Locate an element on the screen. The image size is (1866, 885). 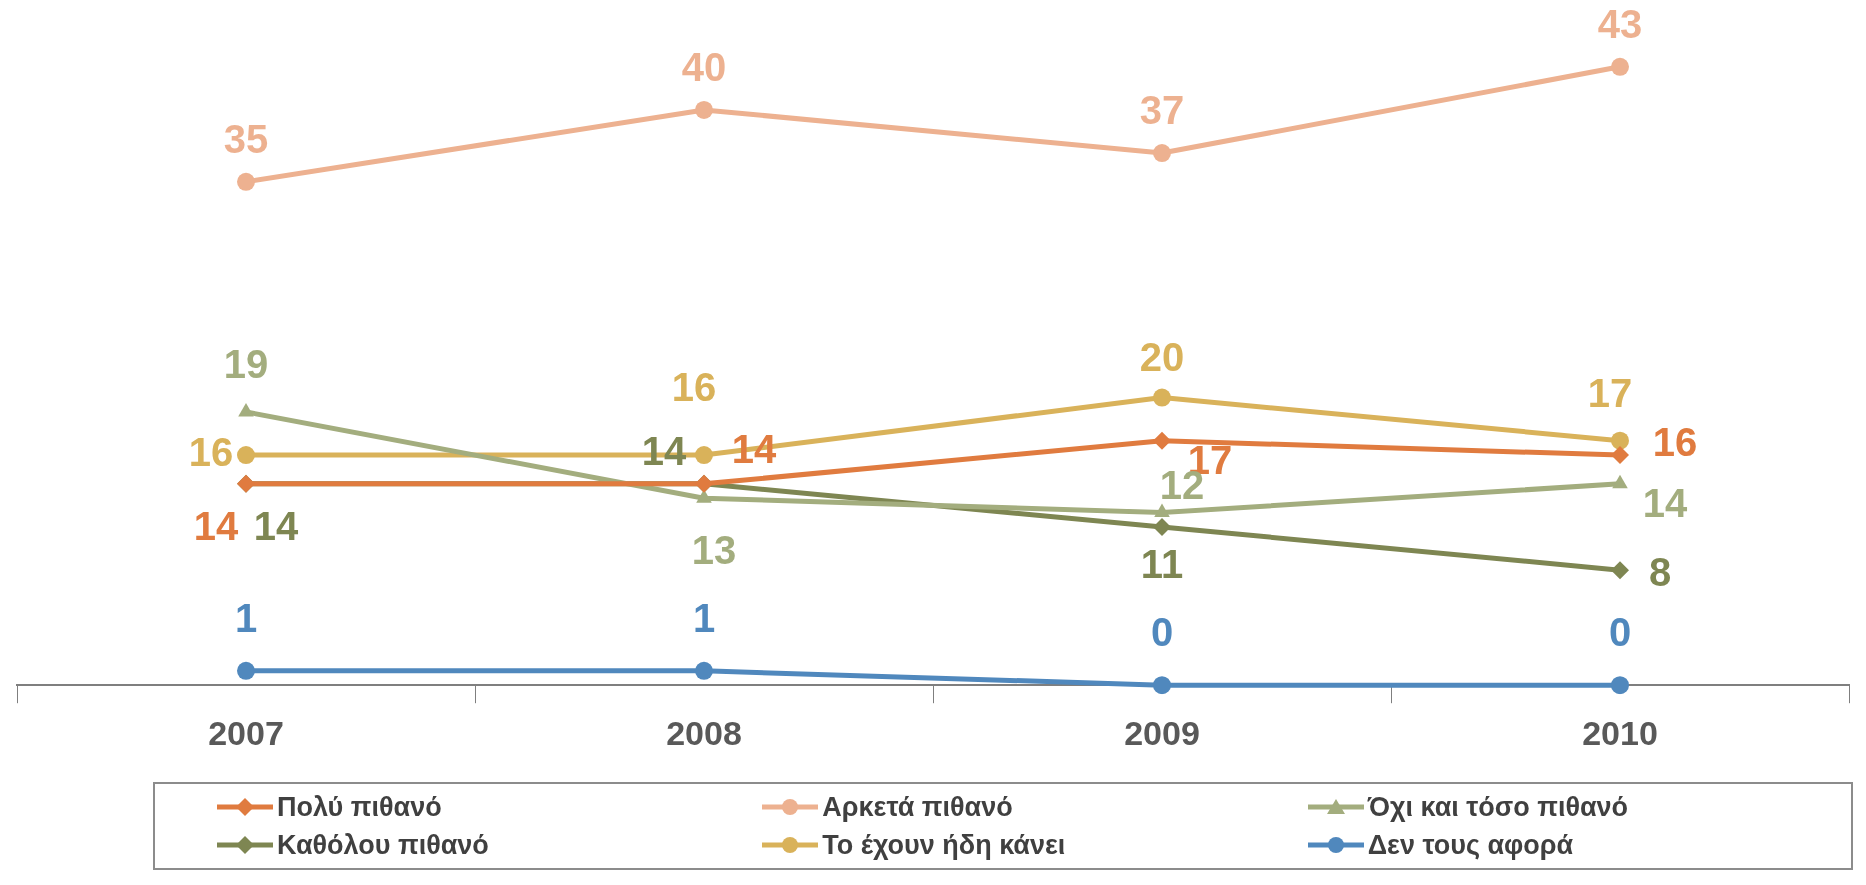
legend-label: Το έχουν ήδη κάνει is located at coordinates (944, 845).